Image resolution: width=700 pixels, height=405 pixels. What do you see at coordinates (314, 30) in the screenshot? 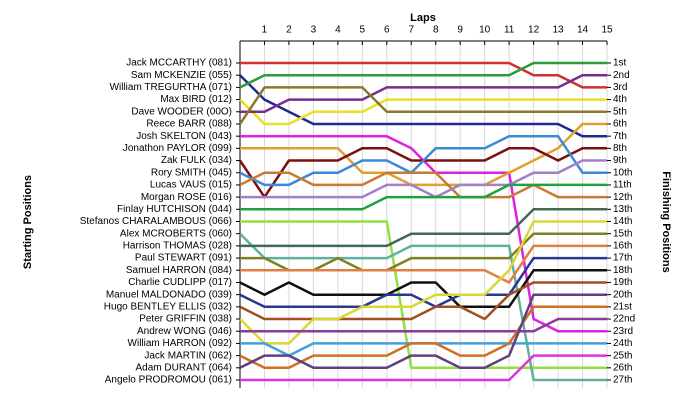
I see `x-tick-label: 3` at bounding box center [314, 30].